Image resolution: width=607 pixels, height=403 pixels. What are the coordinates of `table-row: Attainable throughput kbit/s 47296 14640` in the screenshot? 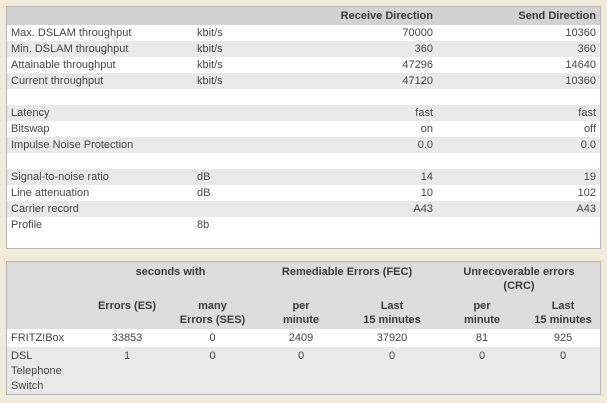 It's located at (303, 65).